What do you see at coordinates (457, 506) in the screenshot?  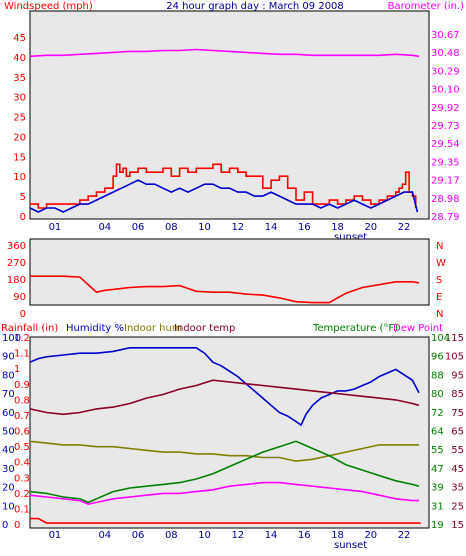 I see `indoor-tick-1: 25` at bounding box center [457, 506].